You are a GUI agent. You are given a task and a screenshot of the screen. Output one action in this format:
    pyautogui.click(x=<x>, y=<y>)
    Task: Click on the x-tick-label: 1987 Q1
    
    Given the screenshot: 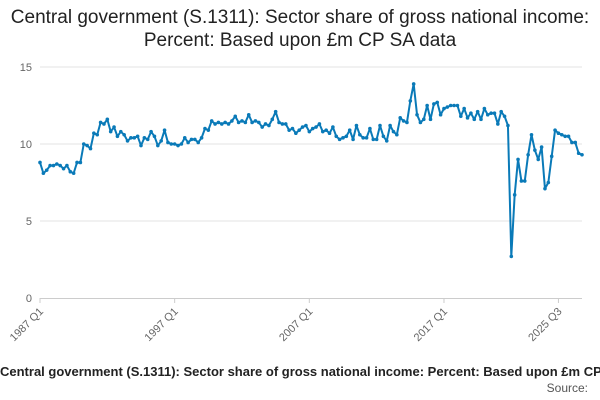 What is the action you would take?
    pyautogui.click(x=27, y=325)
    